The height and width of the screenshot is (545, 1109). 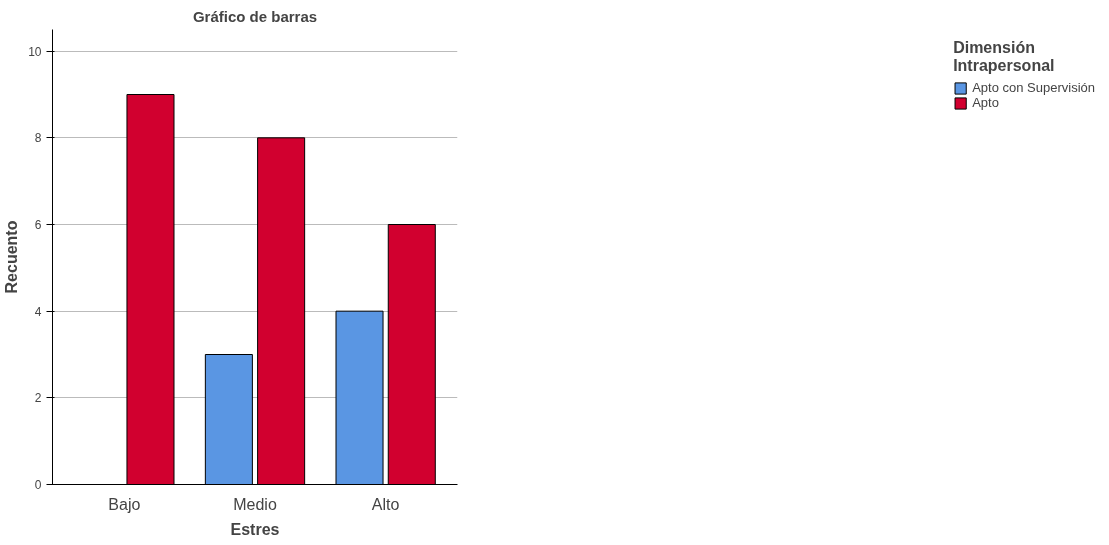 I want to click on y-tick-label: 4, so click(x=38, y=311).